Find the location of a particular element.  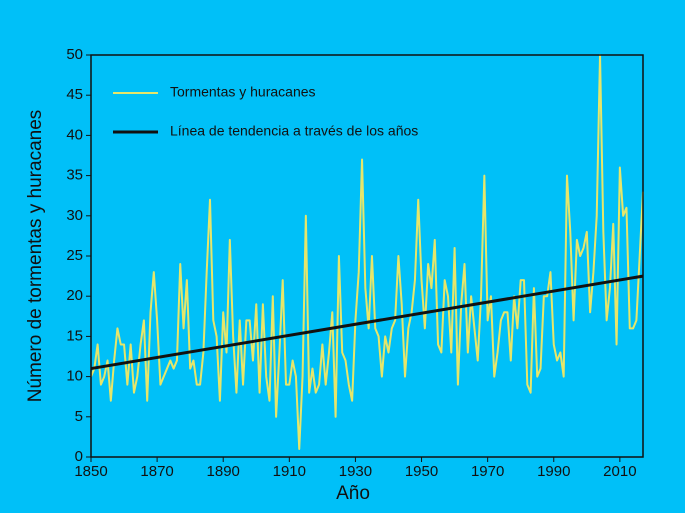

y-tick-label: 25 is located at coordinates (74, 255).